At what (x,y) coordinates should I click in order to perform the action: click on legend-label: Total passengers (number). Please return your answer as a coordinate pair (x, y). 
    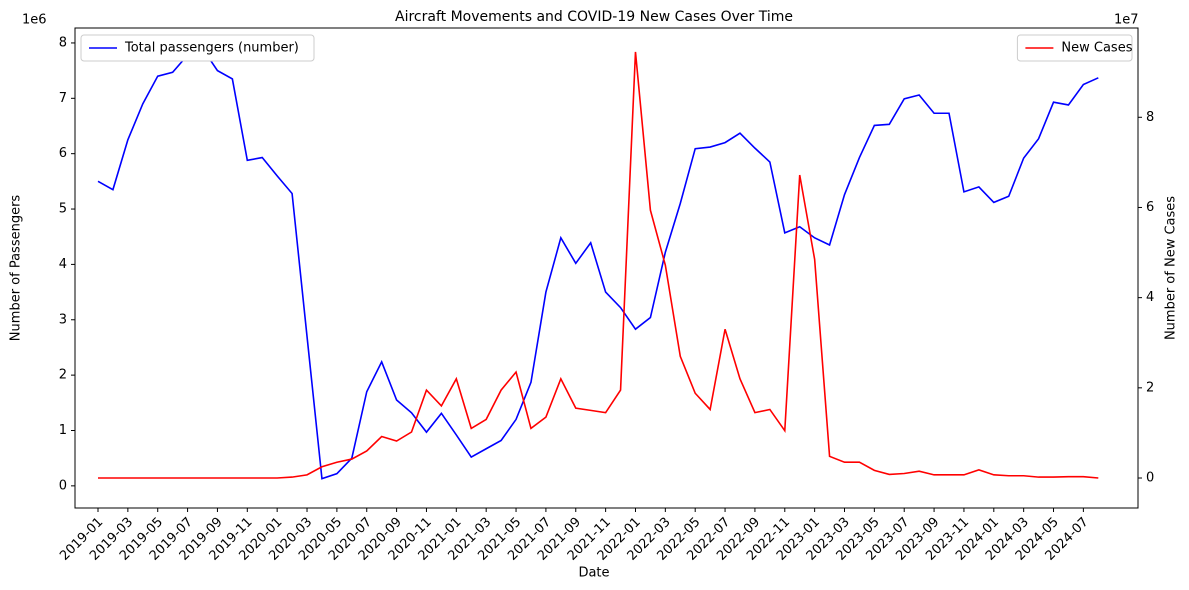
    Looking at the image, I should click on (211, 48).